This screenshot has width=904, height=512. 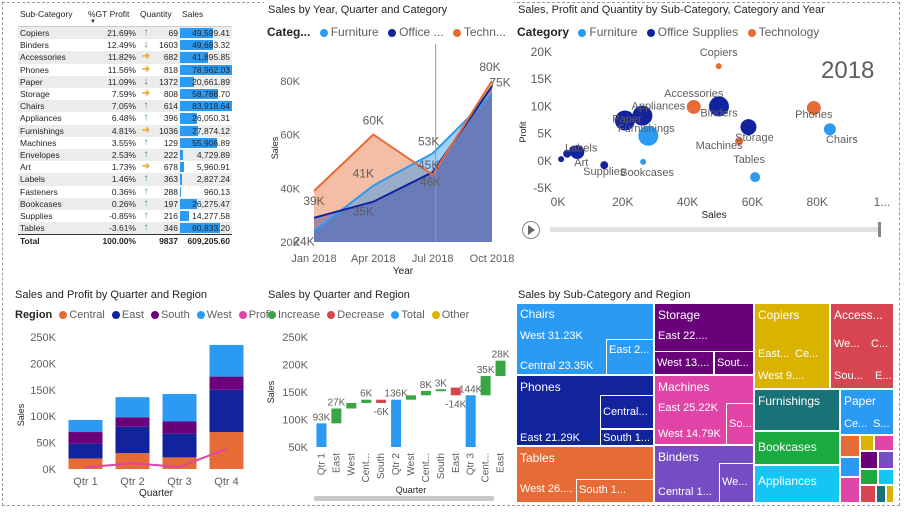 I want to click on table-row: Machines 3.55% ↑ 129 55,906.89, so click(x=125, y=143).